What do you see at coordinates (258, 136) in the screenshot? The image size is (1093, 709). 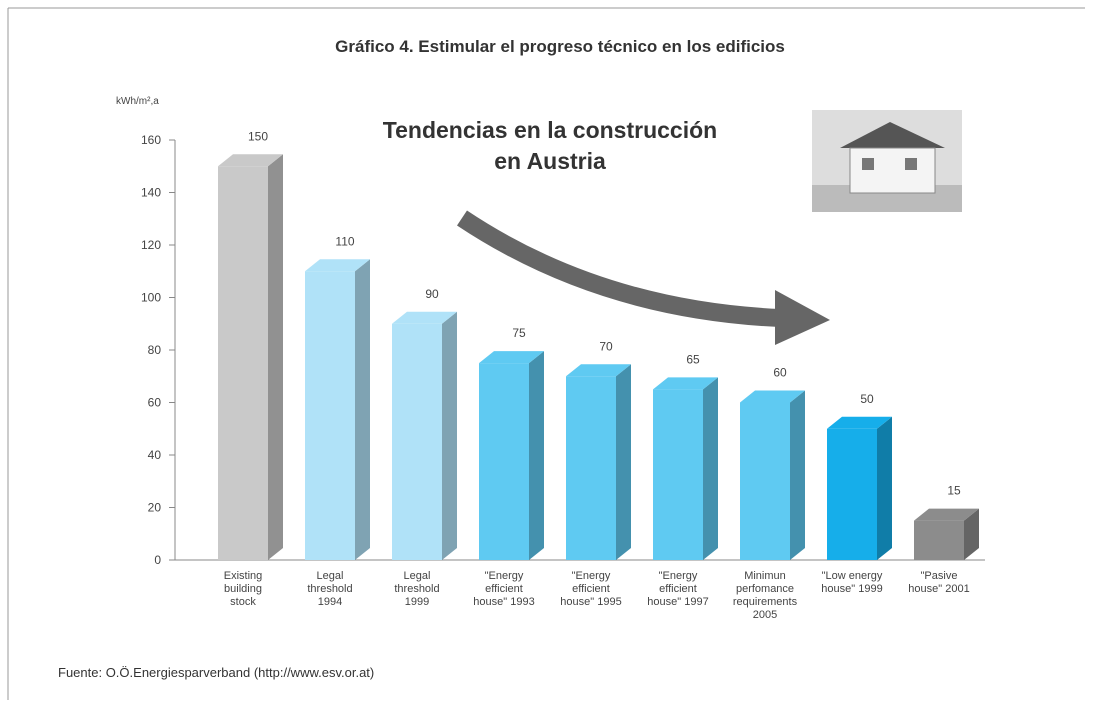 I see `value-label: 150` at bounding box center [258, 136].